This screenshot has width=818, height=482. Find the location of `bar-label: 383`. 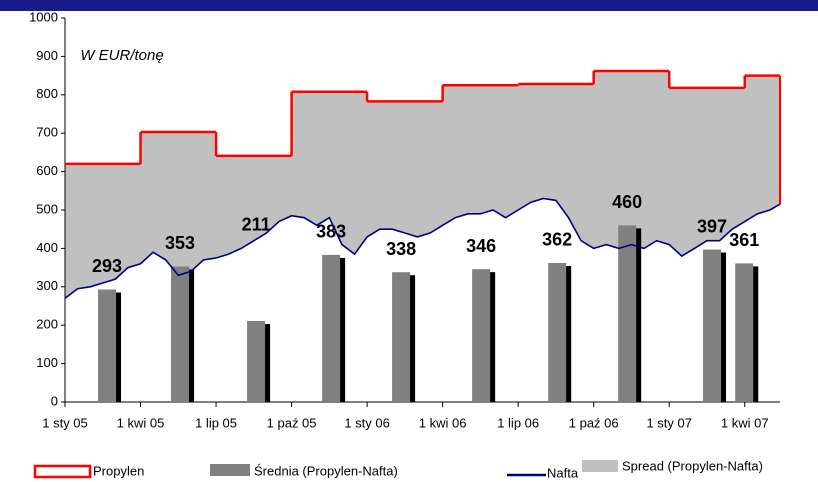

bar-label: 383 is located at coordinates (331, 232).